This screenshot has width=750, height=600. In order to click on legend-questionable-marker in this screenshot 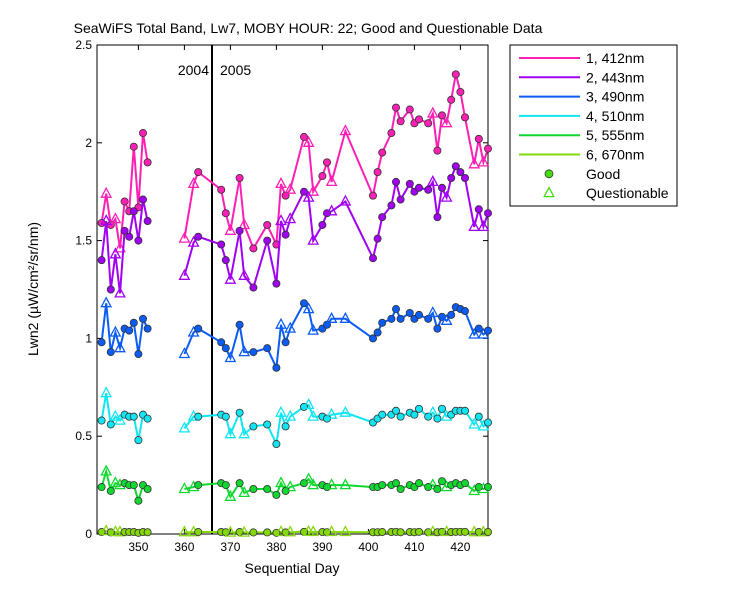, I will do `click(549, 192)`.